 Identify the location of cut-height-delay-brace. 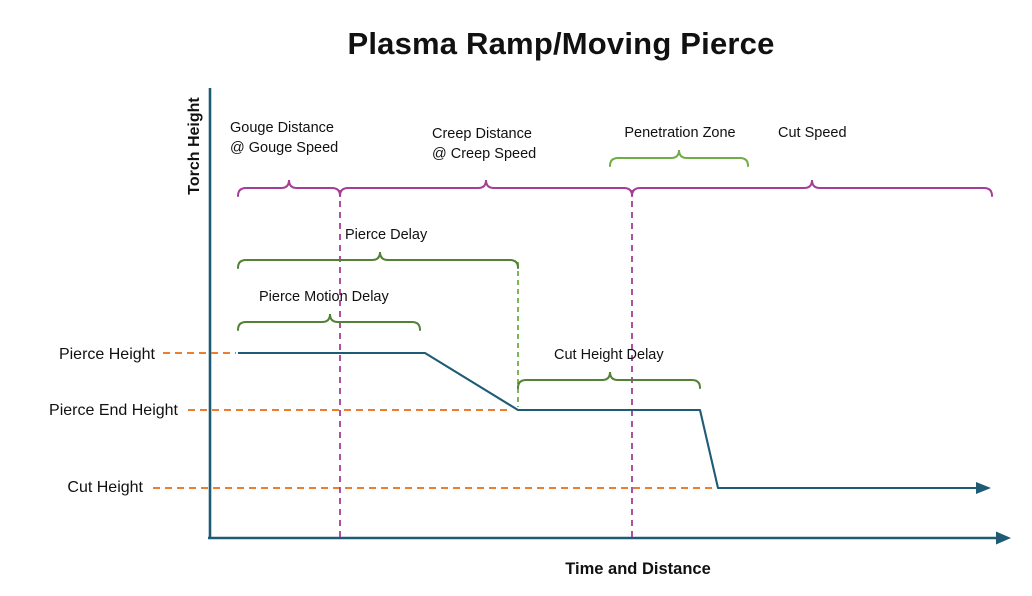
(609, 380).